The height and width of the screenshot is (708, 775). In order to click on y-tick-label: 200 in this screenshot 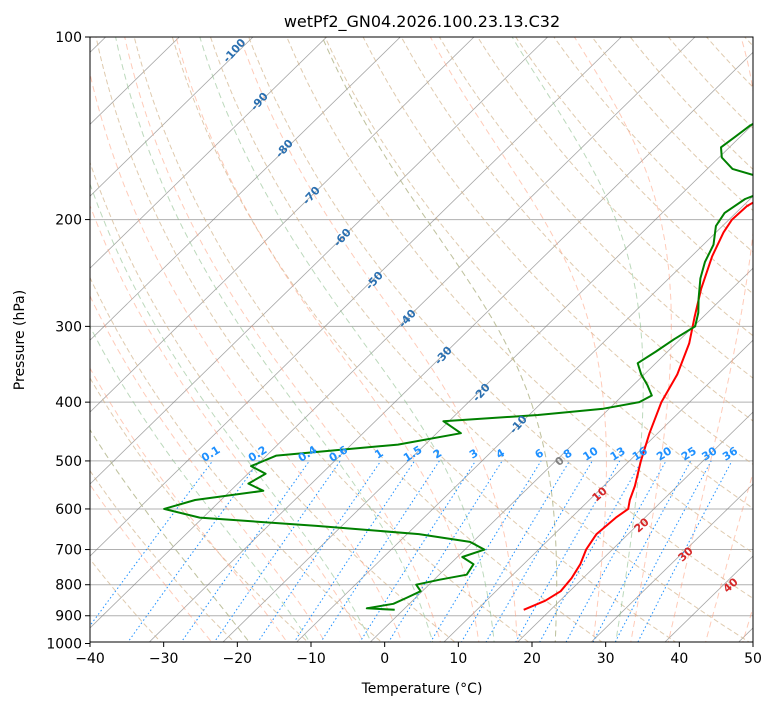, I will do `click(68, 221)`.